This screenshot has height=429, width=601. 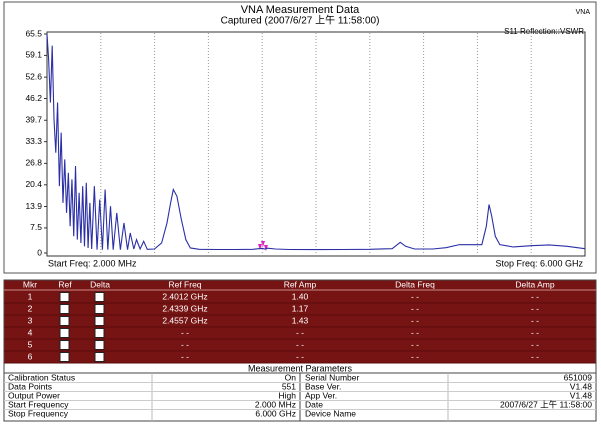 I want to click on parameter-label: Serial Number, so click(x=332, y=377).